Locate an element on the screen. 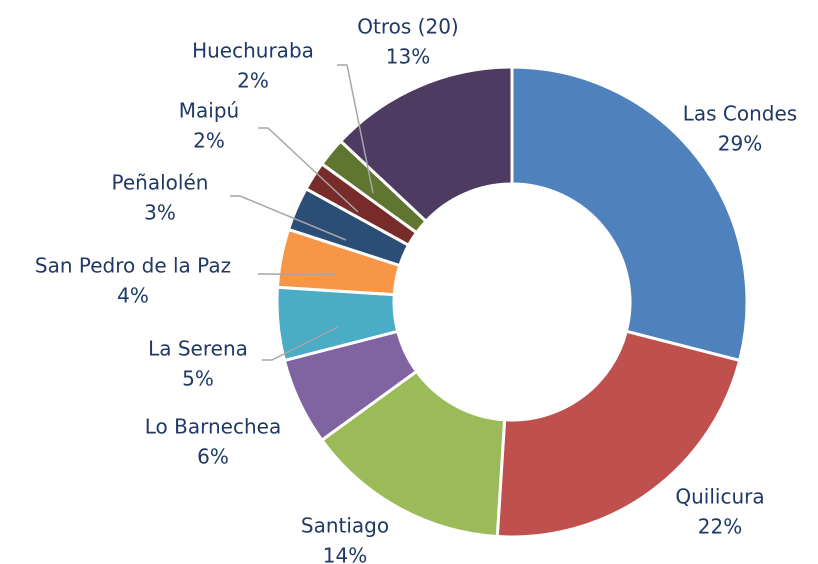  category-label: La Serena is located at coordinates (198, 349).